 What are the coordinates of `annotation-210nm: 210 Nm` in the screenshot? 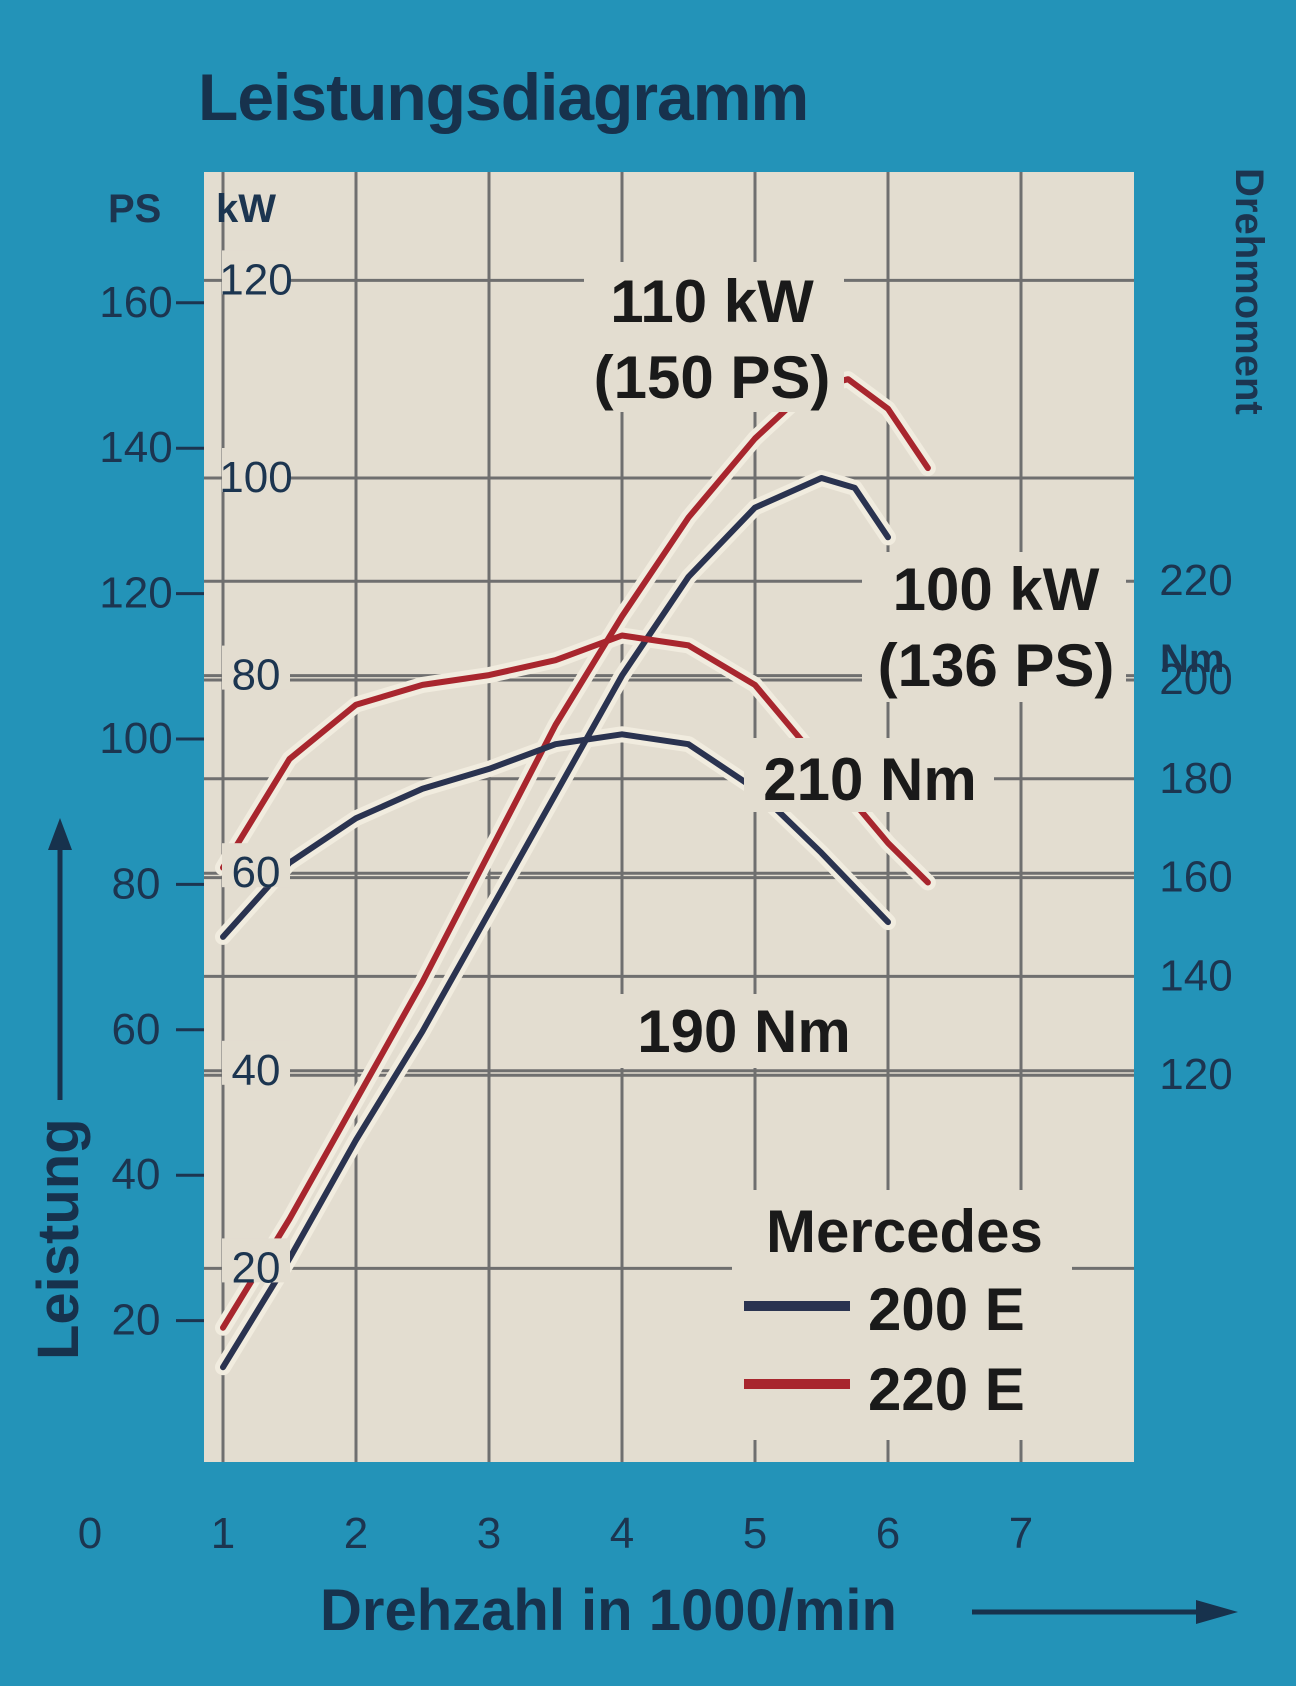 It's located at (869, 775).